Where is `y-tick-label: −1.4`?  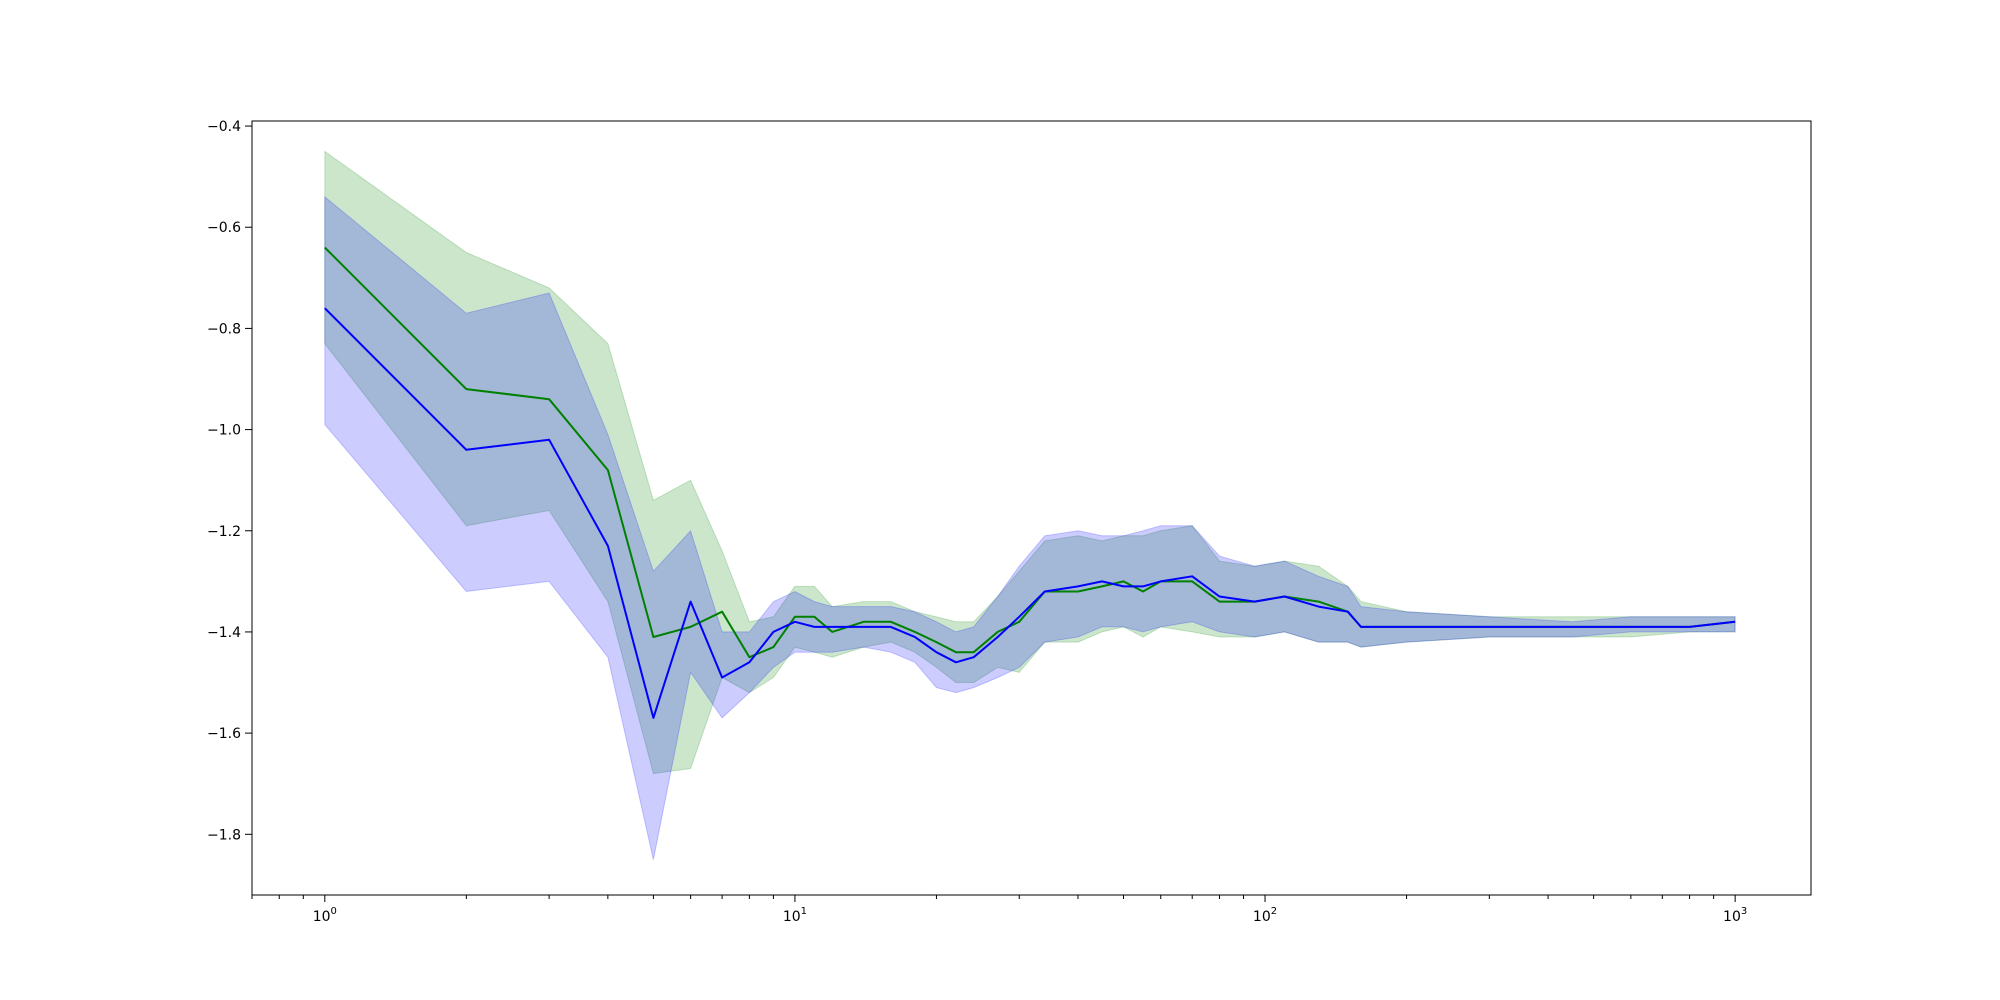 y-tick-label: −1.4 is located at coordinates (224, 633).